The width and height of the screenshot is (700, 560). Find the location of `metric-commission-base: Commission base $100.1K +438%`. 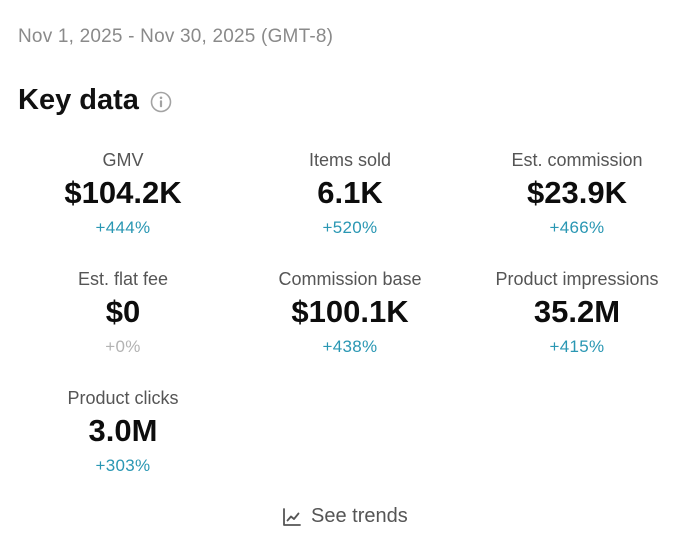

metric-commission-base: Commission base $100.1K +438% is located at coordinates (350, 326).